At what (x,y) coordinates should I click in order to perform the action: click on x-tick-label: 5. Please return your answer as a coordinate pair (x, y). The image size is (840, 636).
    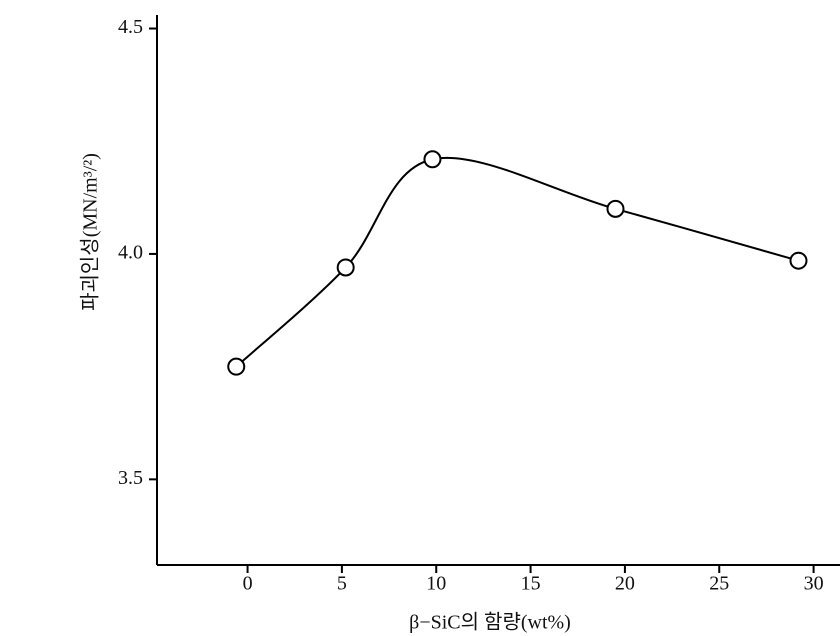
    Looking at the image, I should click on (342, 584).